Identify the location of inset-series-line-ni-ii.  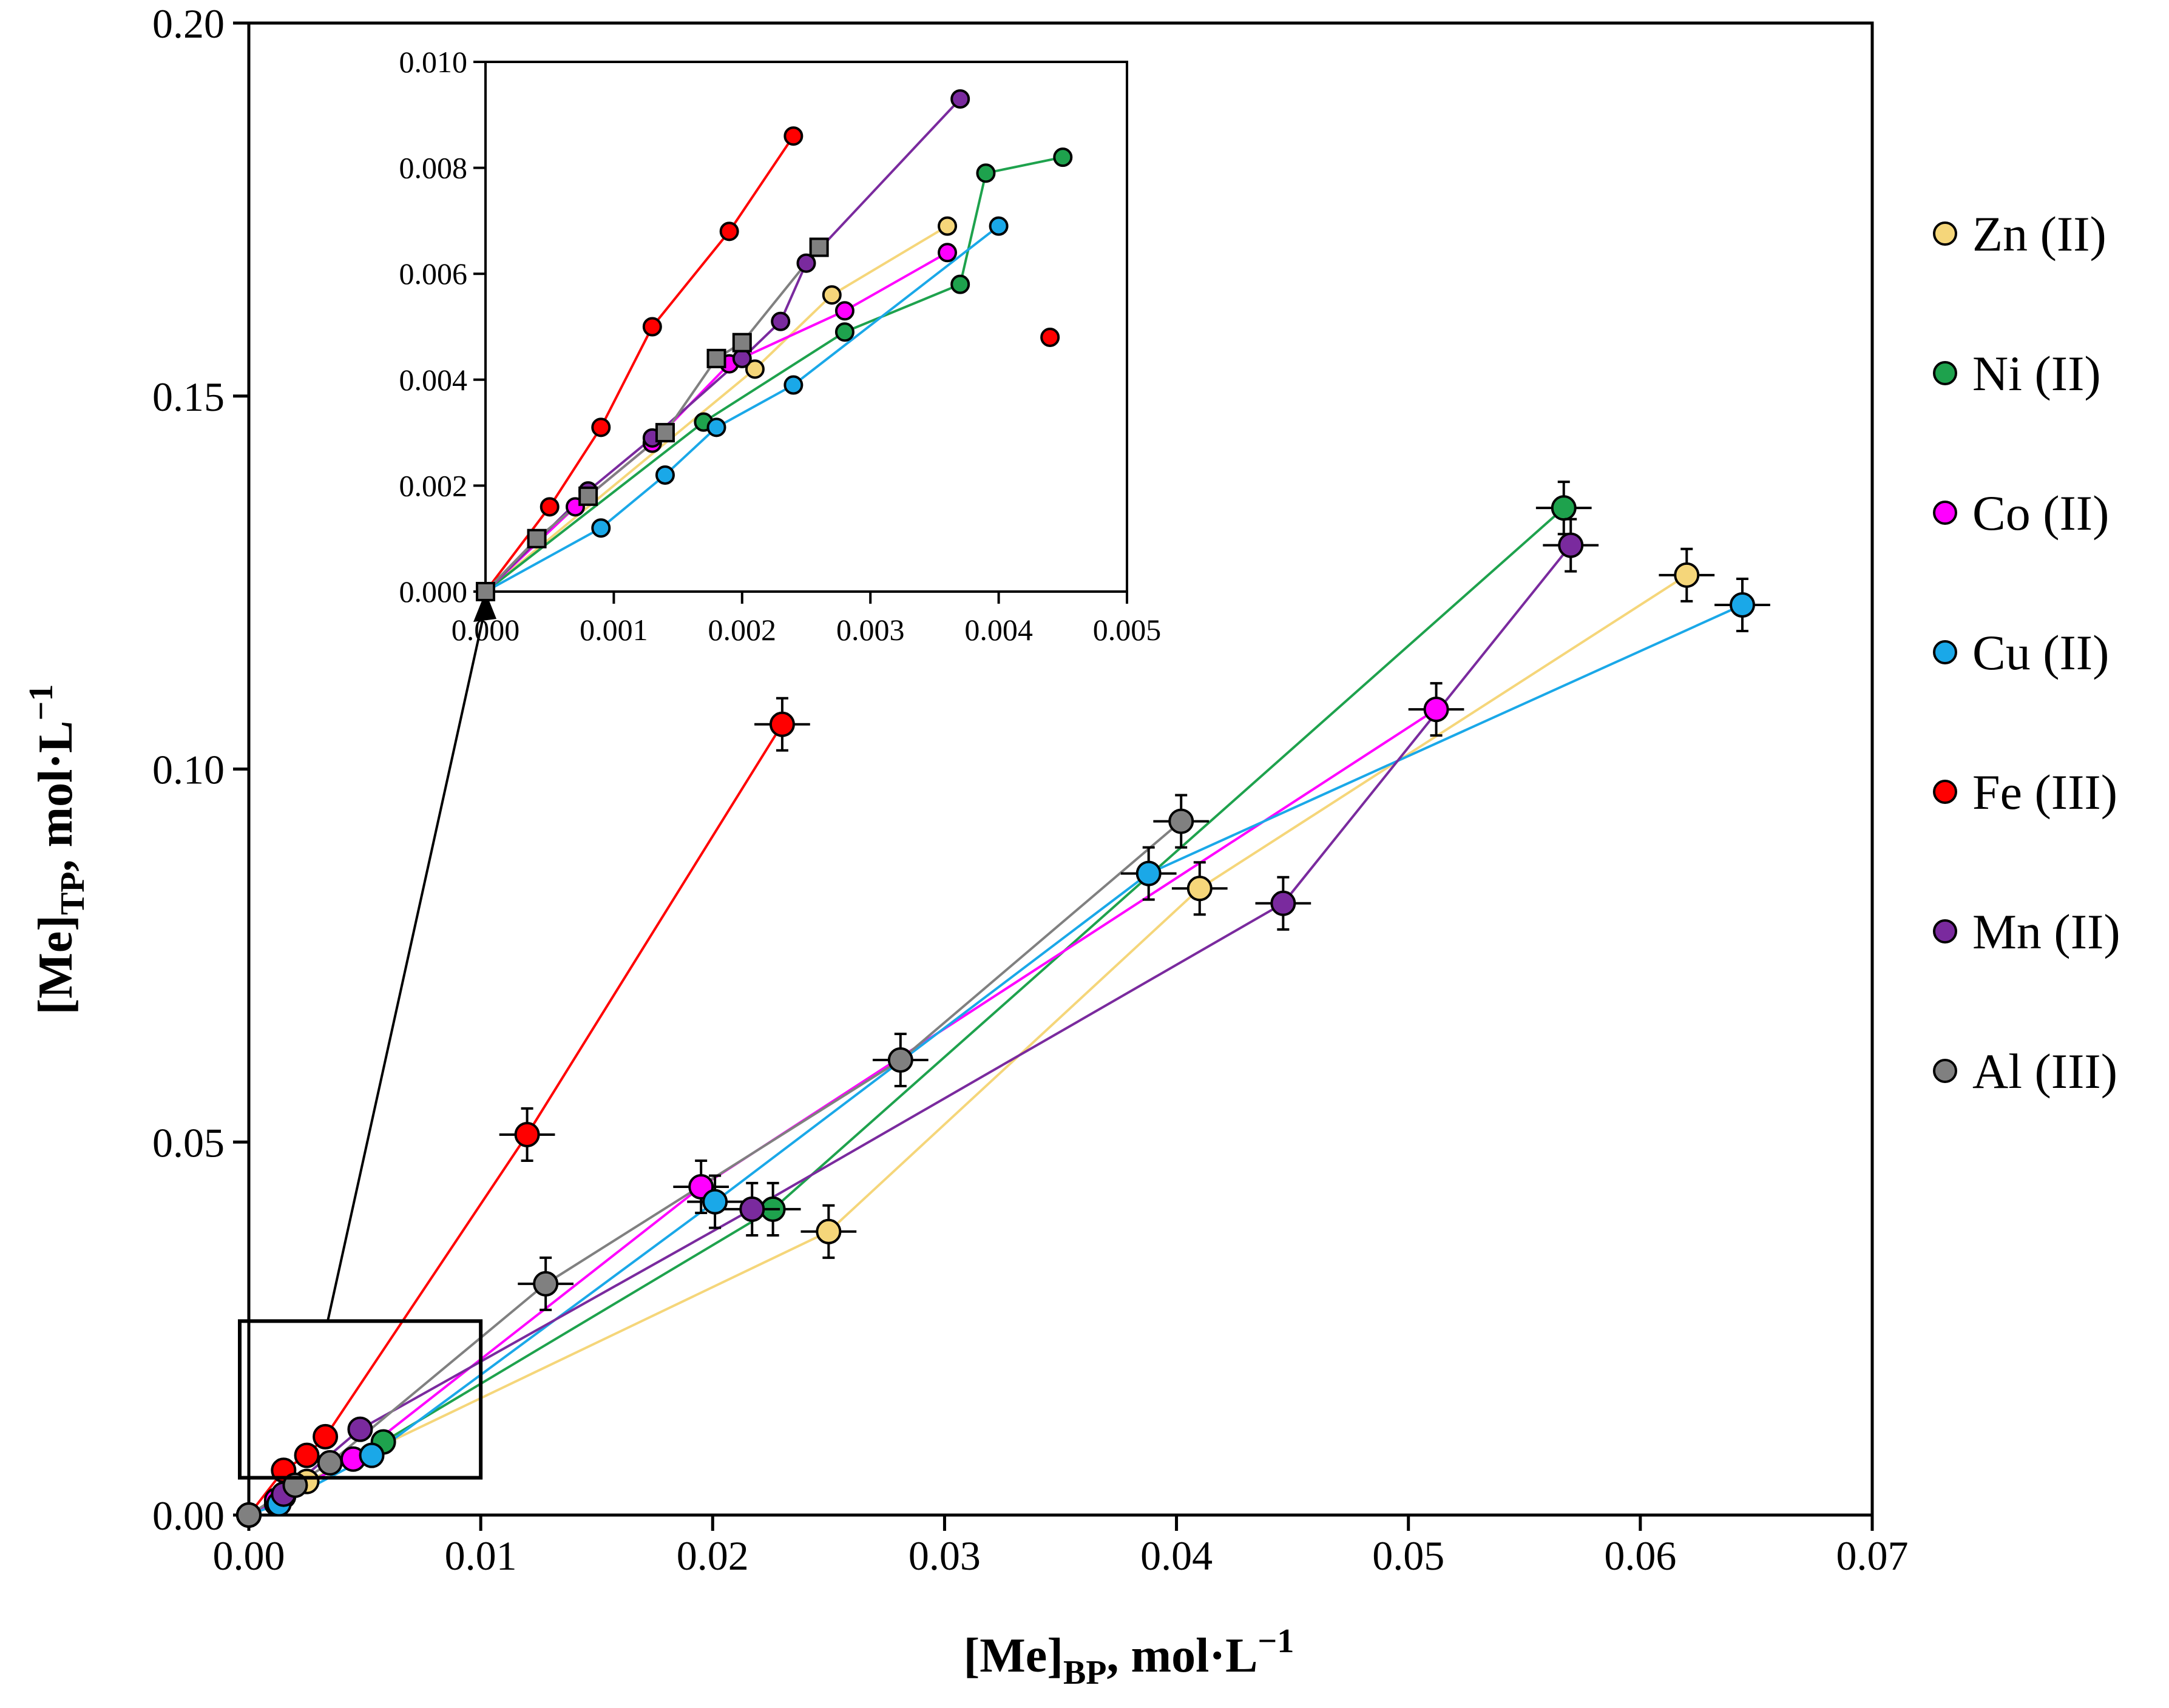
(773, 374).